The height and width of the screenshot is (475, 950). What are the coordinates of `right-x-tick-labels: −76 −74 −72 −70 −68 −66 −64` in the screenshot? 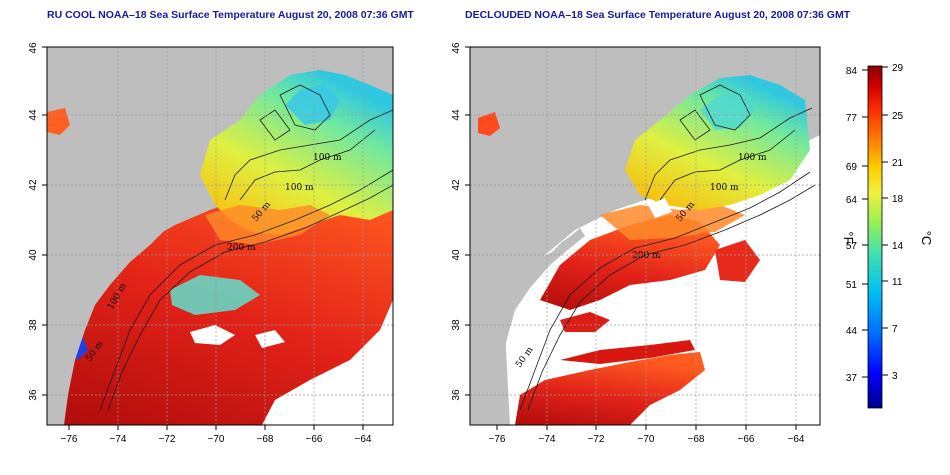 It's located at (647, 439).